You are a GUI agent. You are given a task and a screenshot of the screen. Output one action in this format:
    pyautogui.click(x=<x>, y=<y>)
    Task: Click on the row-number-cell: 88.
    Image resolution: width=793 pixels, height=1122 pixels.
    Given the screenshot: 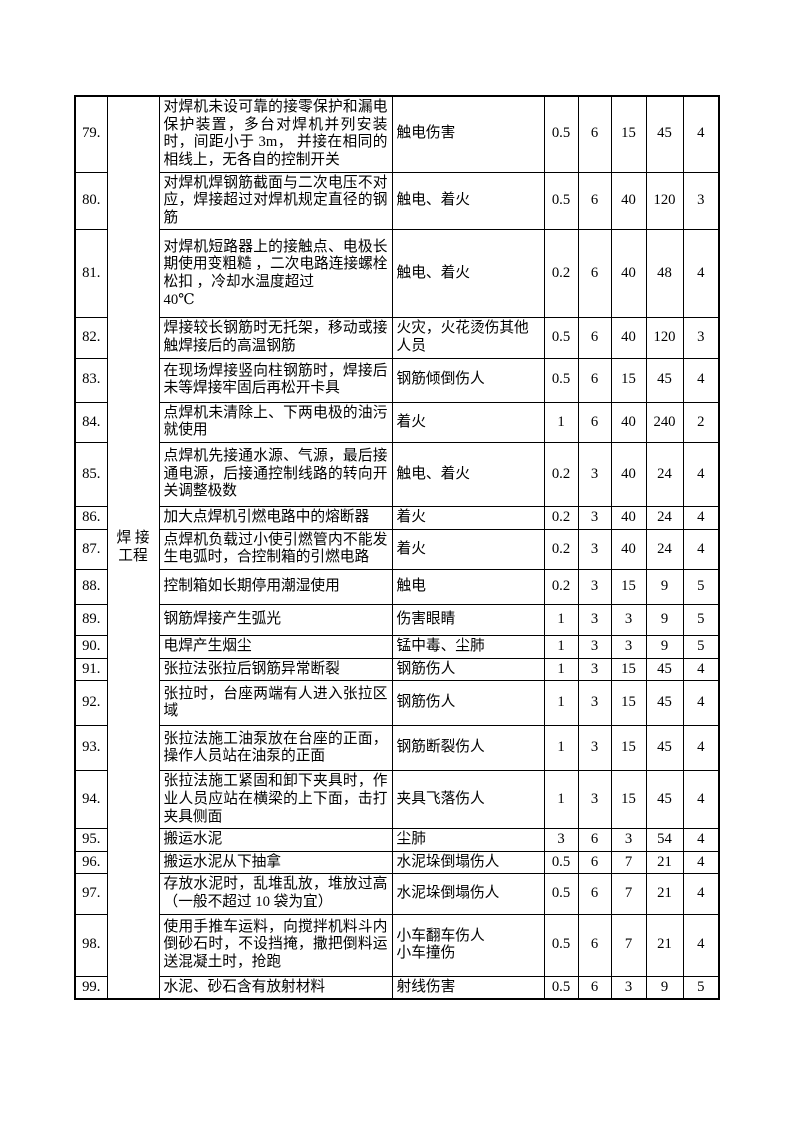 What is the action you would take?
    pyautogui.click(x=91, y=586)
    